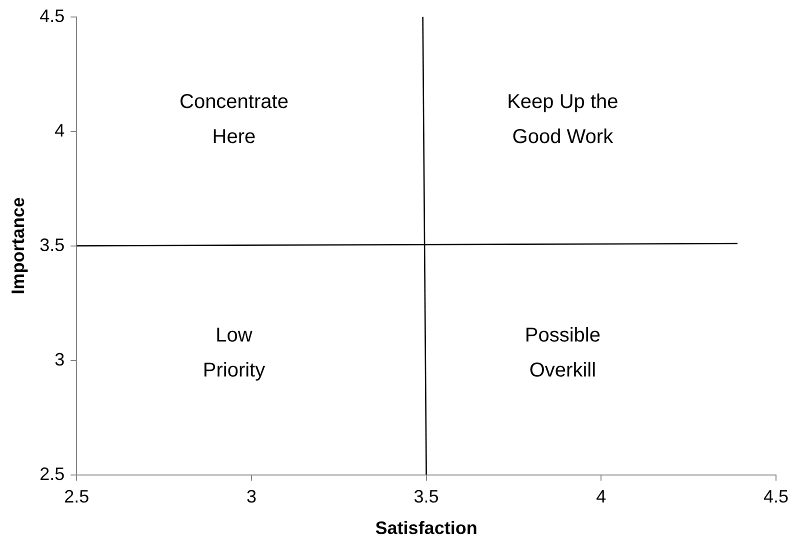 The height and width of the screenshot is (546, 800). What do you see at coordinates (426, 528) in the screenshot?
I see `x-axis-title: Satisfaction` at bounding box center [426, 528].